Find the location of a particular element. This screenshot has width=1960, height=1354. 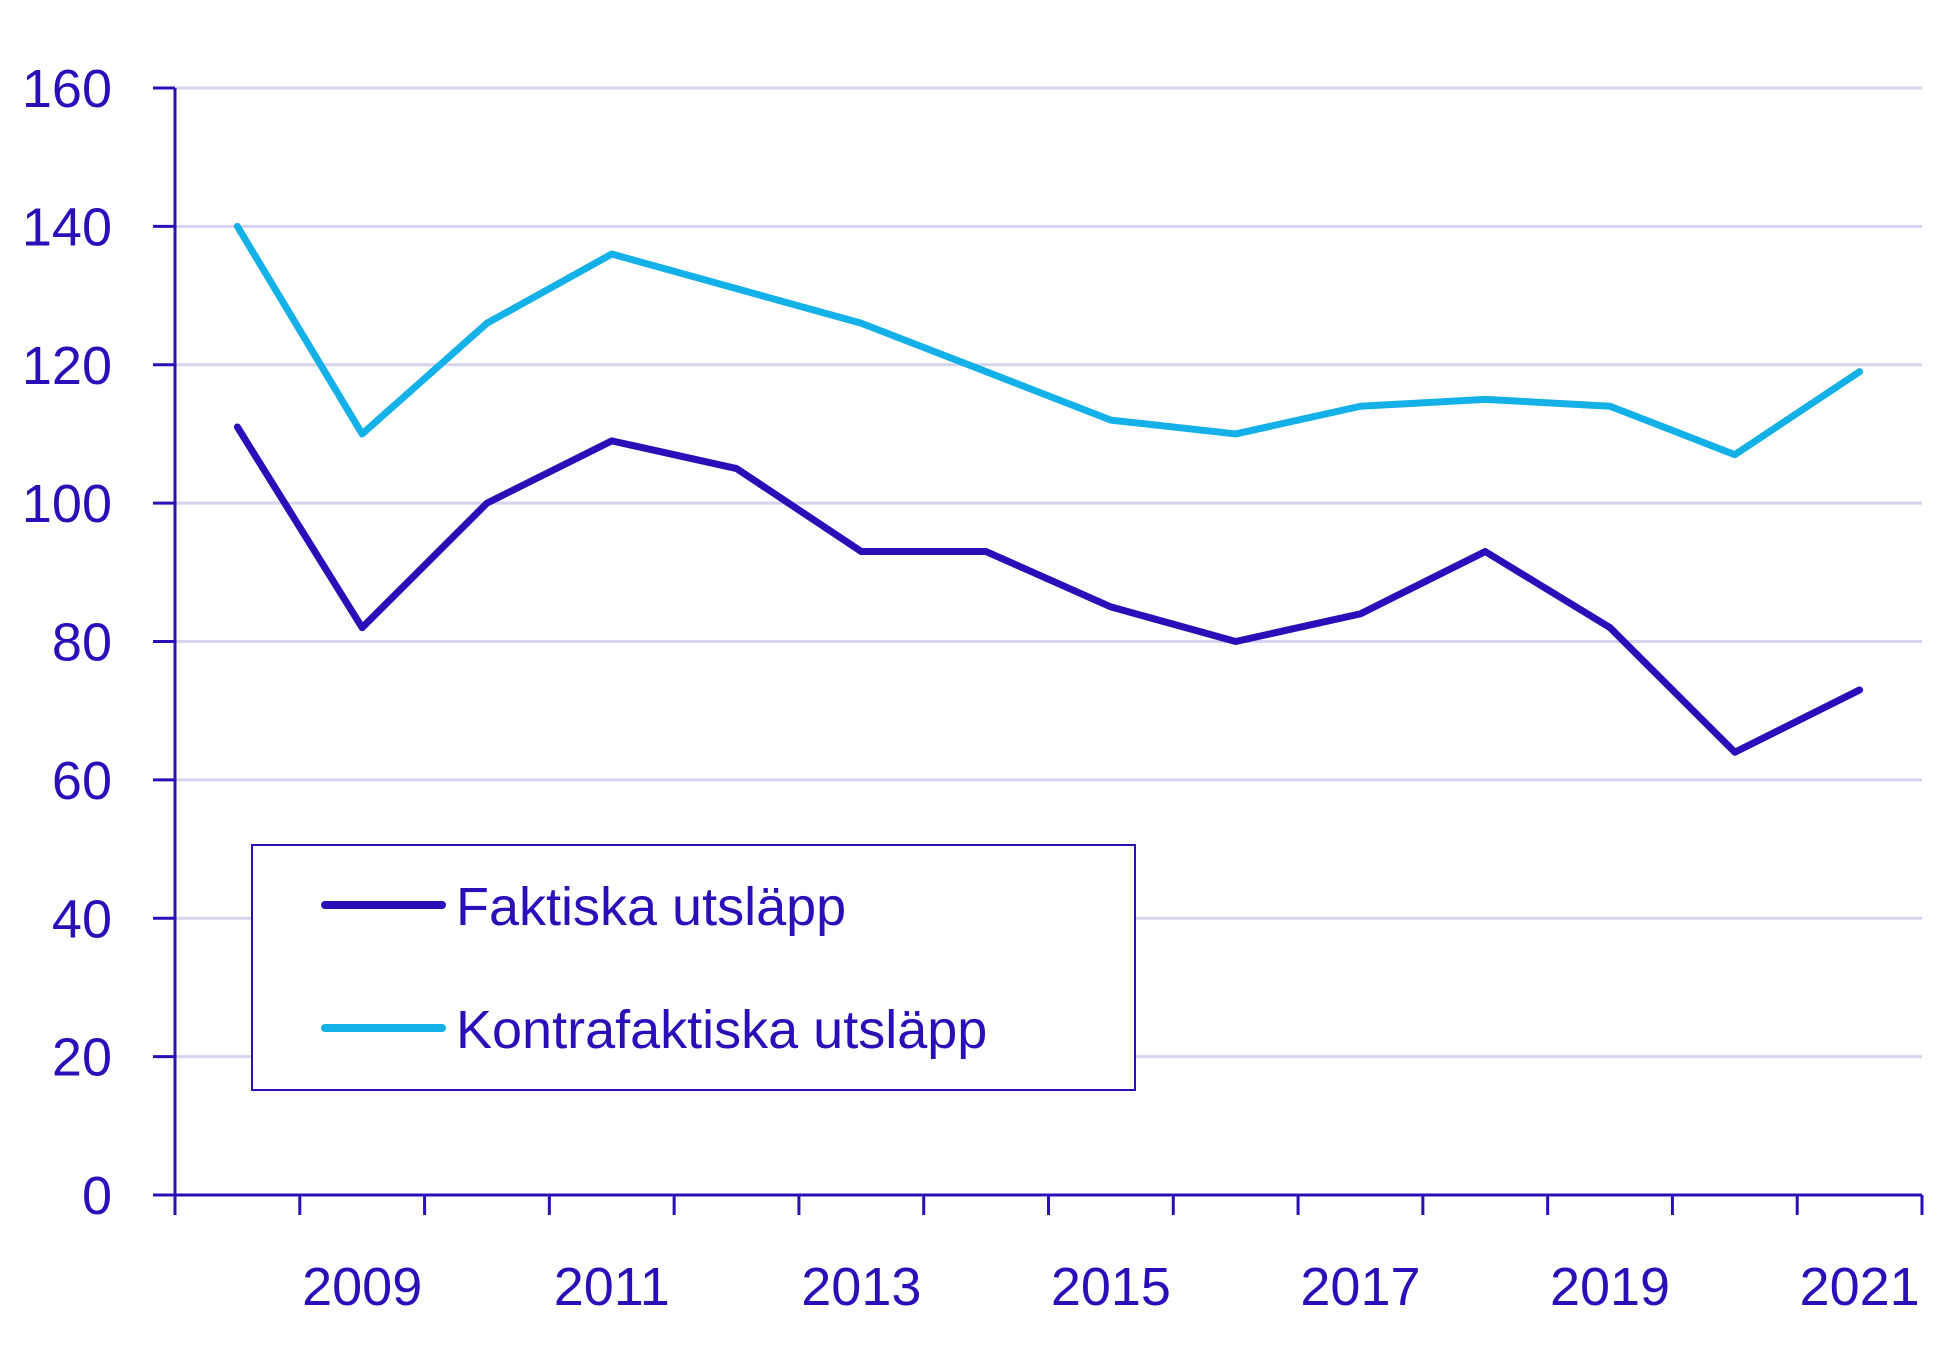

y-tick-label-140: 140 is located at coordinates (67, 227).